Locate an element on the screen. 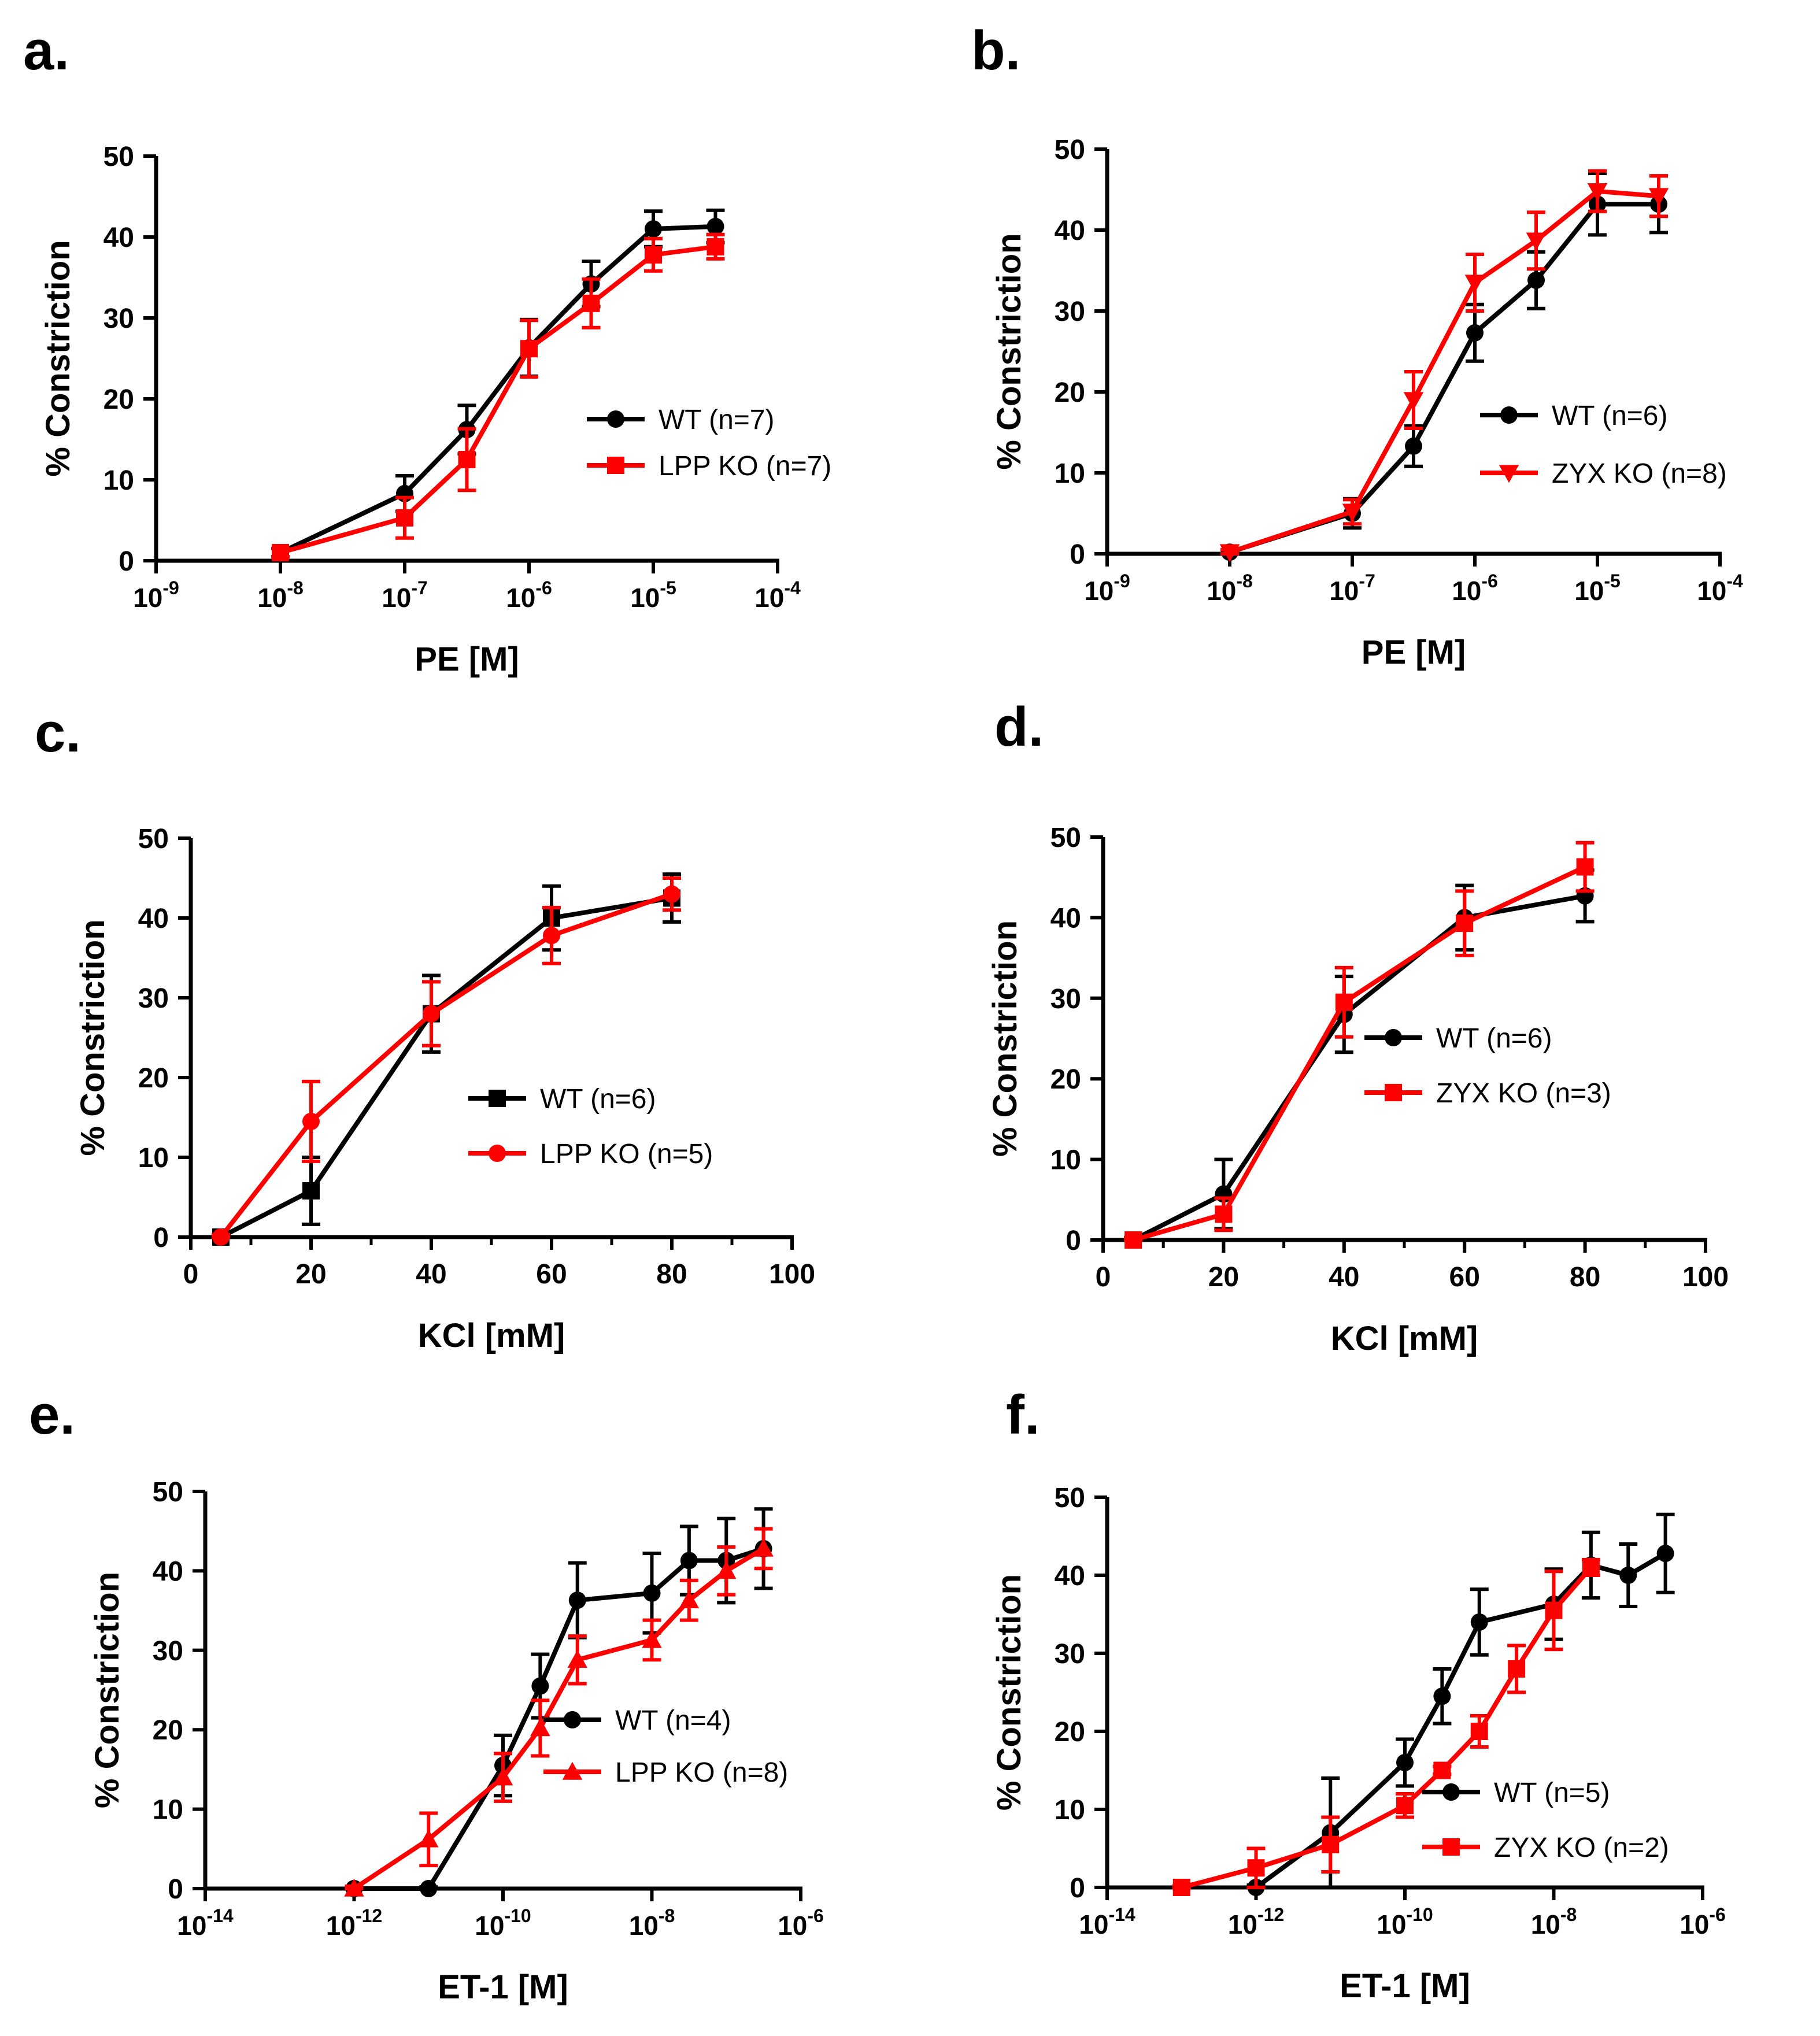 Image resolution: width=1820 pixels, height=2036 pixels. x-tick-label: 80 is located at coordinates (672, 1275).